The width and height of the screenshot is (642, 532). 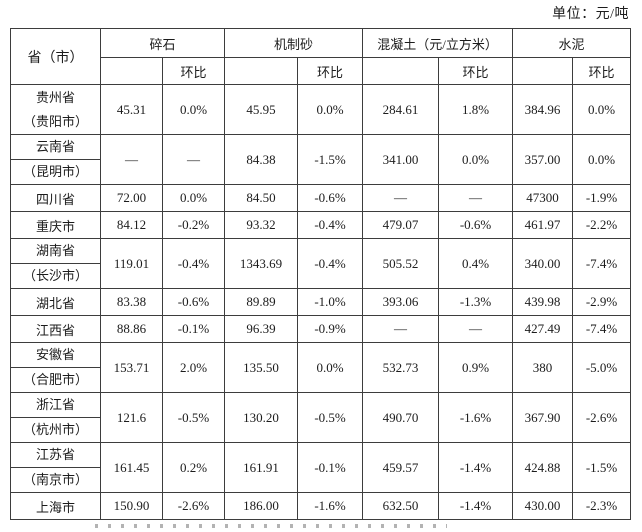 What do you see at coordinates (261, 367) in the screenshot?
I see `cell-value: 135.50` at bounding box center [261, 367].